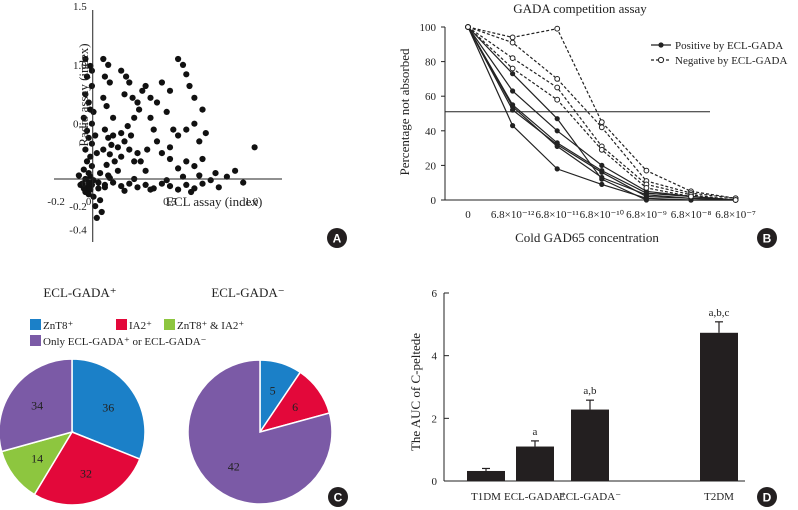 The width and height of the screenshot is (798, 510). Describe the element at coordinates (80, 125) in the screenshot. I see `y-tick-label: 0.5` at that location.